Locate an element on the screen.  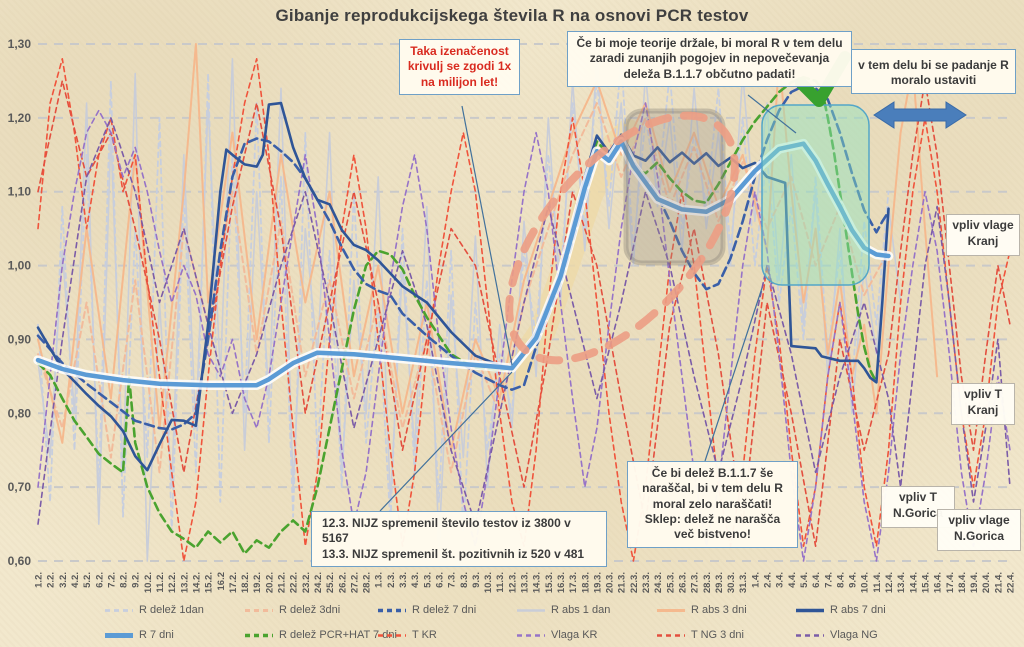
x-axis-tick-label: 12.3. is located at coordinates (512, 582).